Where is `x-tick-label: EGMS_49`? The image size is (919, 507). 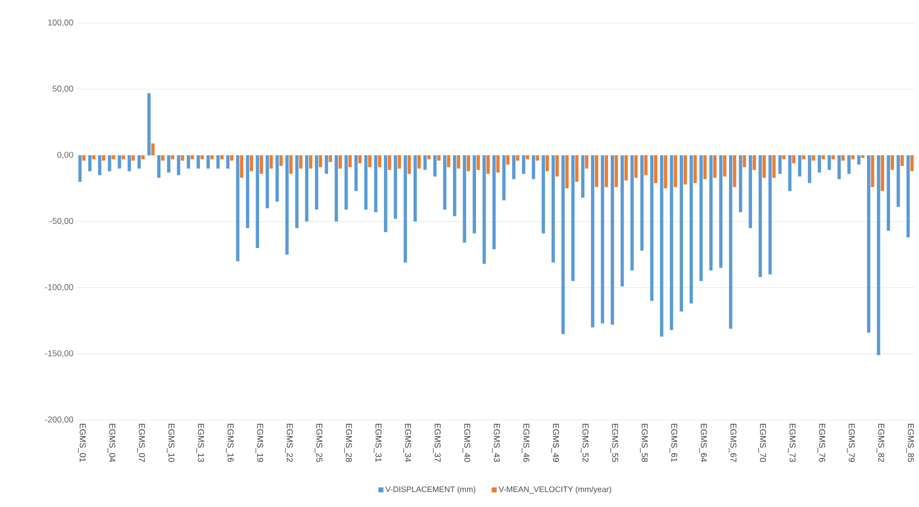 x-tick-label: EGMS_49 is located at coordinates (555, 443).